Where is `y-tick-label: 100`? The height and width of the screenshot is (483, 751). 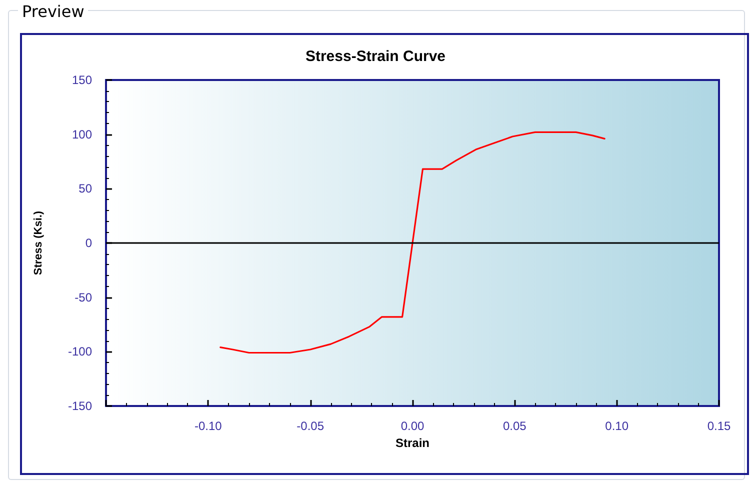 y-tick-label: 100 is located at coordinates (82, 134).